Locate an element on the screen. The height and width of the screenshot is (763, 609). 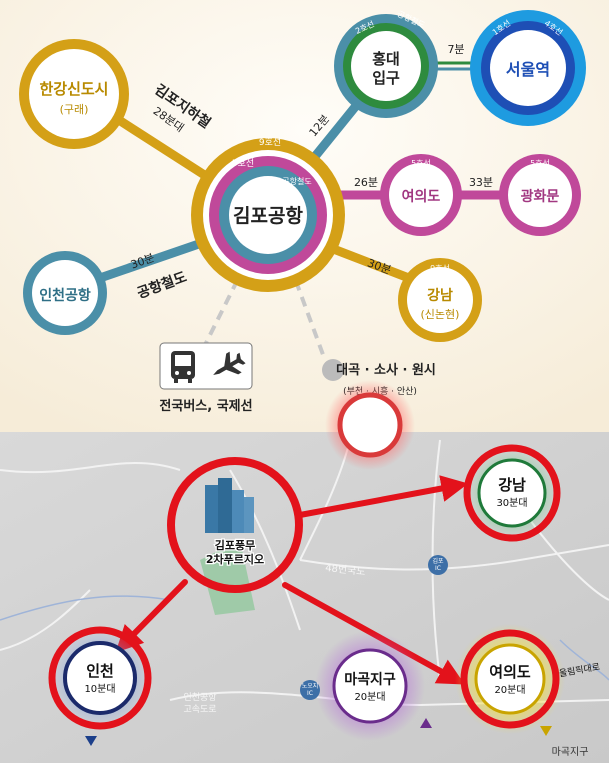
noonji-ic-label-2: IC is located at coordinates (310, 693).